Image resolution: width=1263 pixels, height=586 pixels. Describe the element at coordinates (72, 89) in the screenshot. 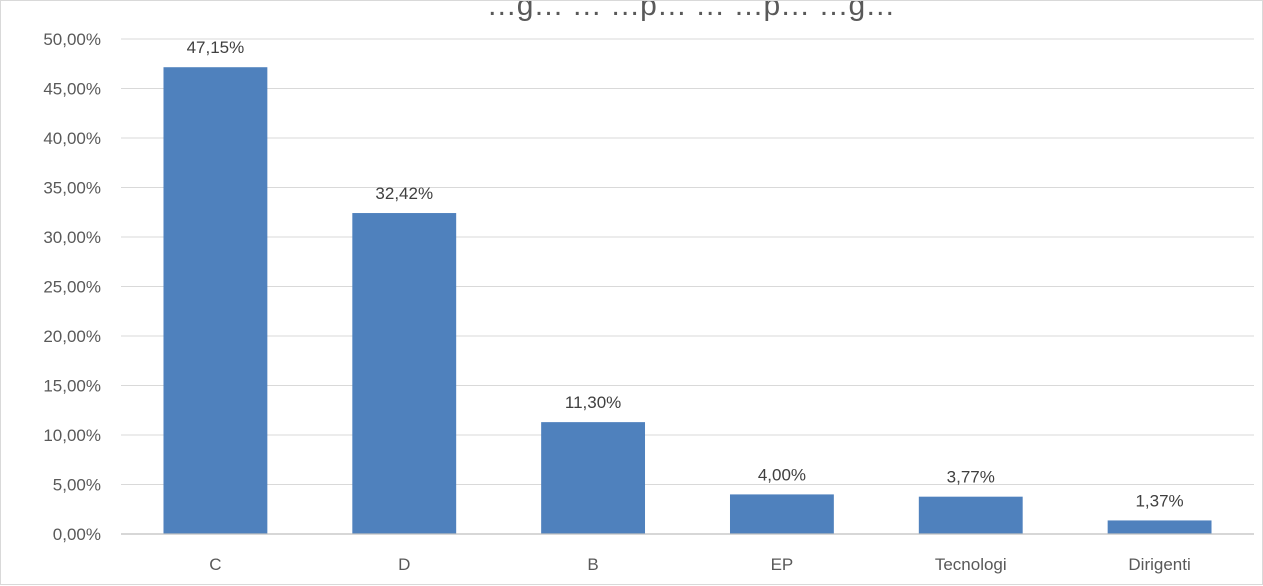

I see `y-tick-label: 45,00%` at that location.